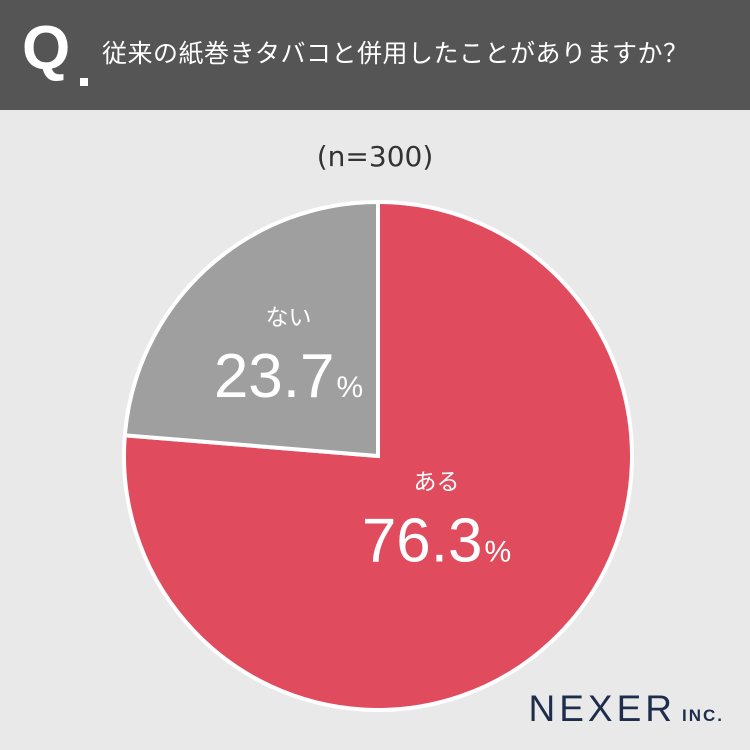 This screenshot has height=750, width=750. I want to click on slice-category-label: ない, so click(288, 318).